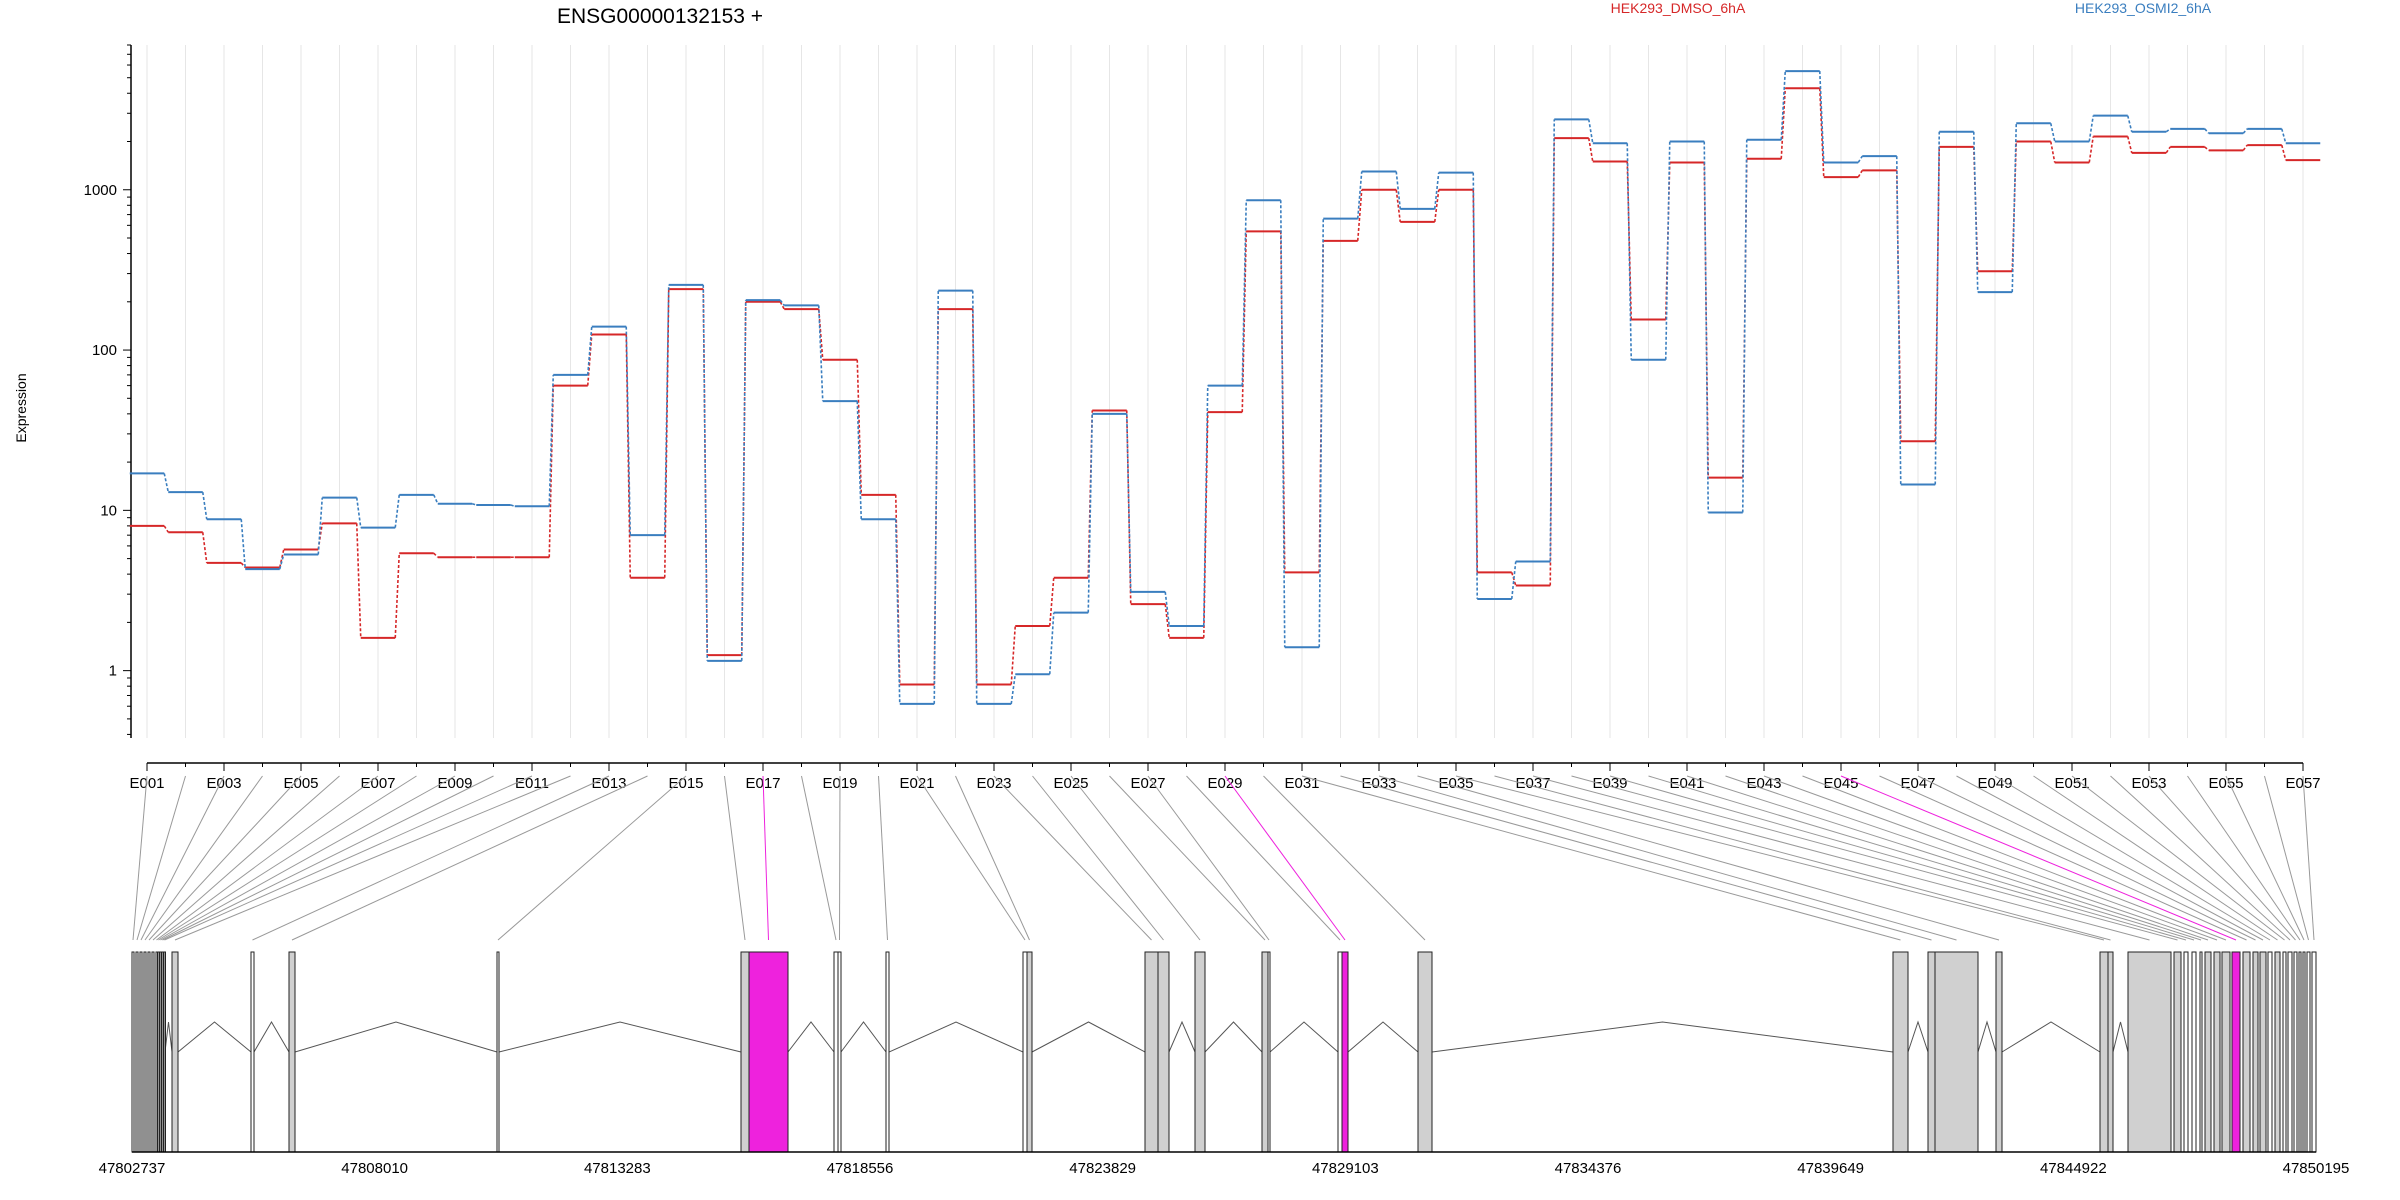 This screenshot has width=2400, height=1200. I want to click on connector-e053, so click(2222, 858).